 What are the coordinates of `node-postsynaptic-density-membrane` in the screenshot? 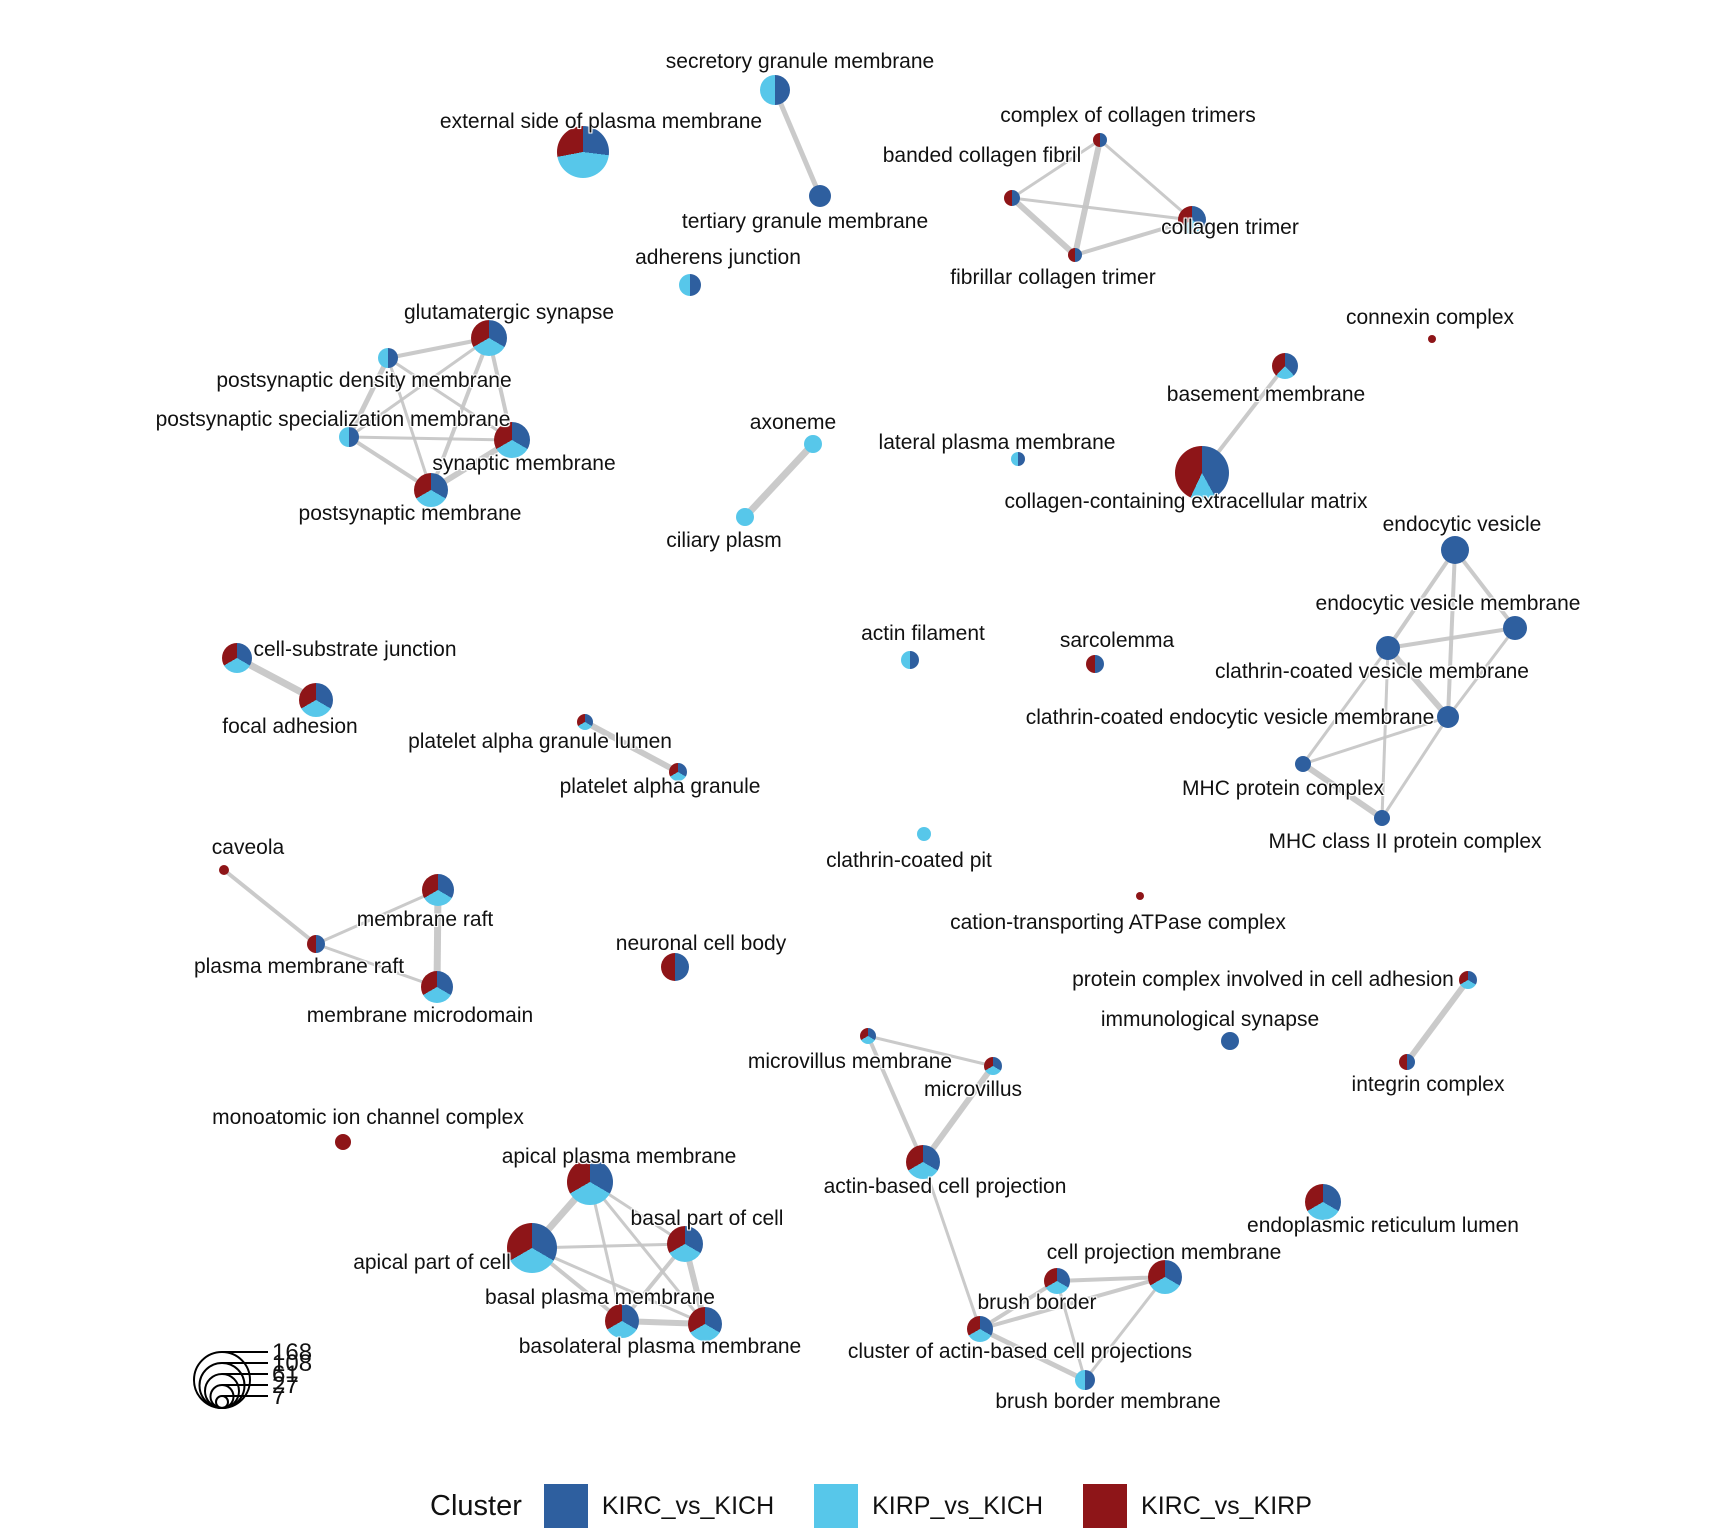 It's located at (388, 358).